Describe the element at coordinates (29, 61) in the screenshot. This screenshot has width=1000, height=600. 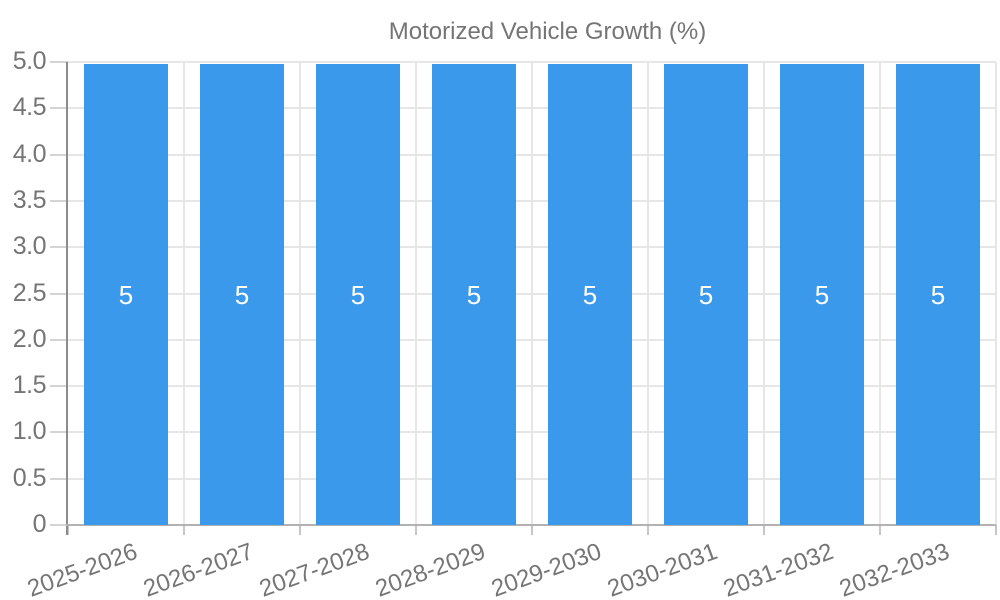
I see `y-tick-label: 5.0` at that location.